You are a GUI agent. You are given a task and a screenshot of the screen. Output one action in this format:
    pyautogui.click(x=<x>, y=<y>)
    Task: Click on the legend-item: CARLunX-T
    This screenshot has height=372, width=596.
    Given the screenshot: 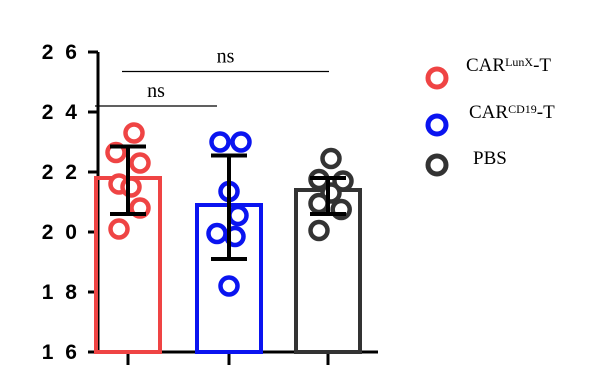 What is the action you would take?
    pyautogui.click(x=488, y=72)
    